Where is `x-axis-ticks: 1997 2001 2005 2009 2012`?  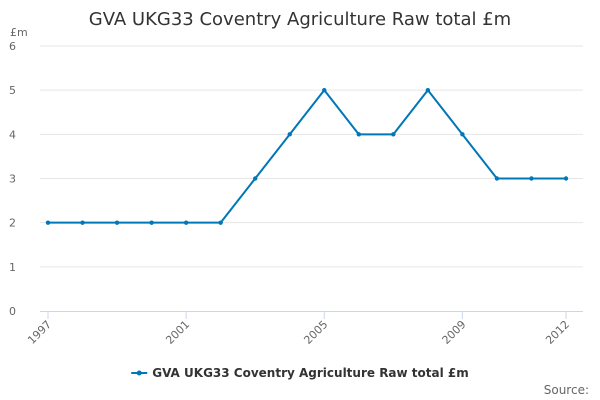 x-axis-ticks: 1997 2001 2005 2009 2012 is located at coordinates (298, 329).